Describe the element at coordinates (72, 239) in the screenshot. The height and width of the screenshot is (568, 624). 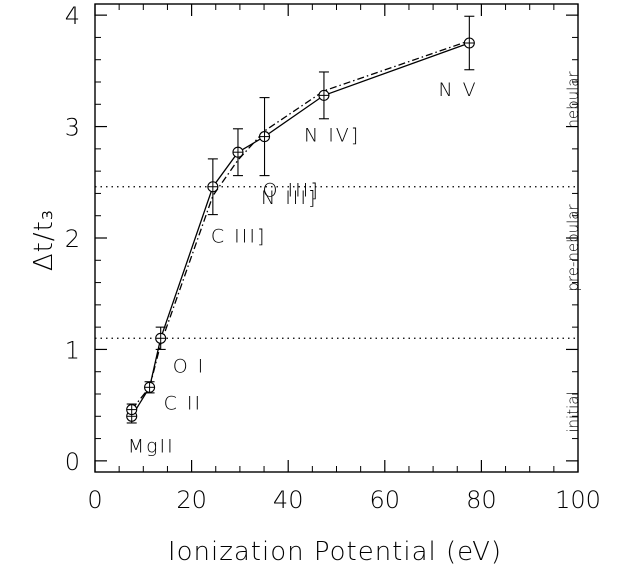
I see `y-tick-label: 2` at that location.